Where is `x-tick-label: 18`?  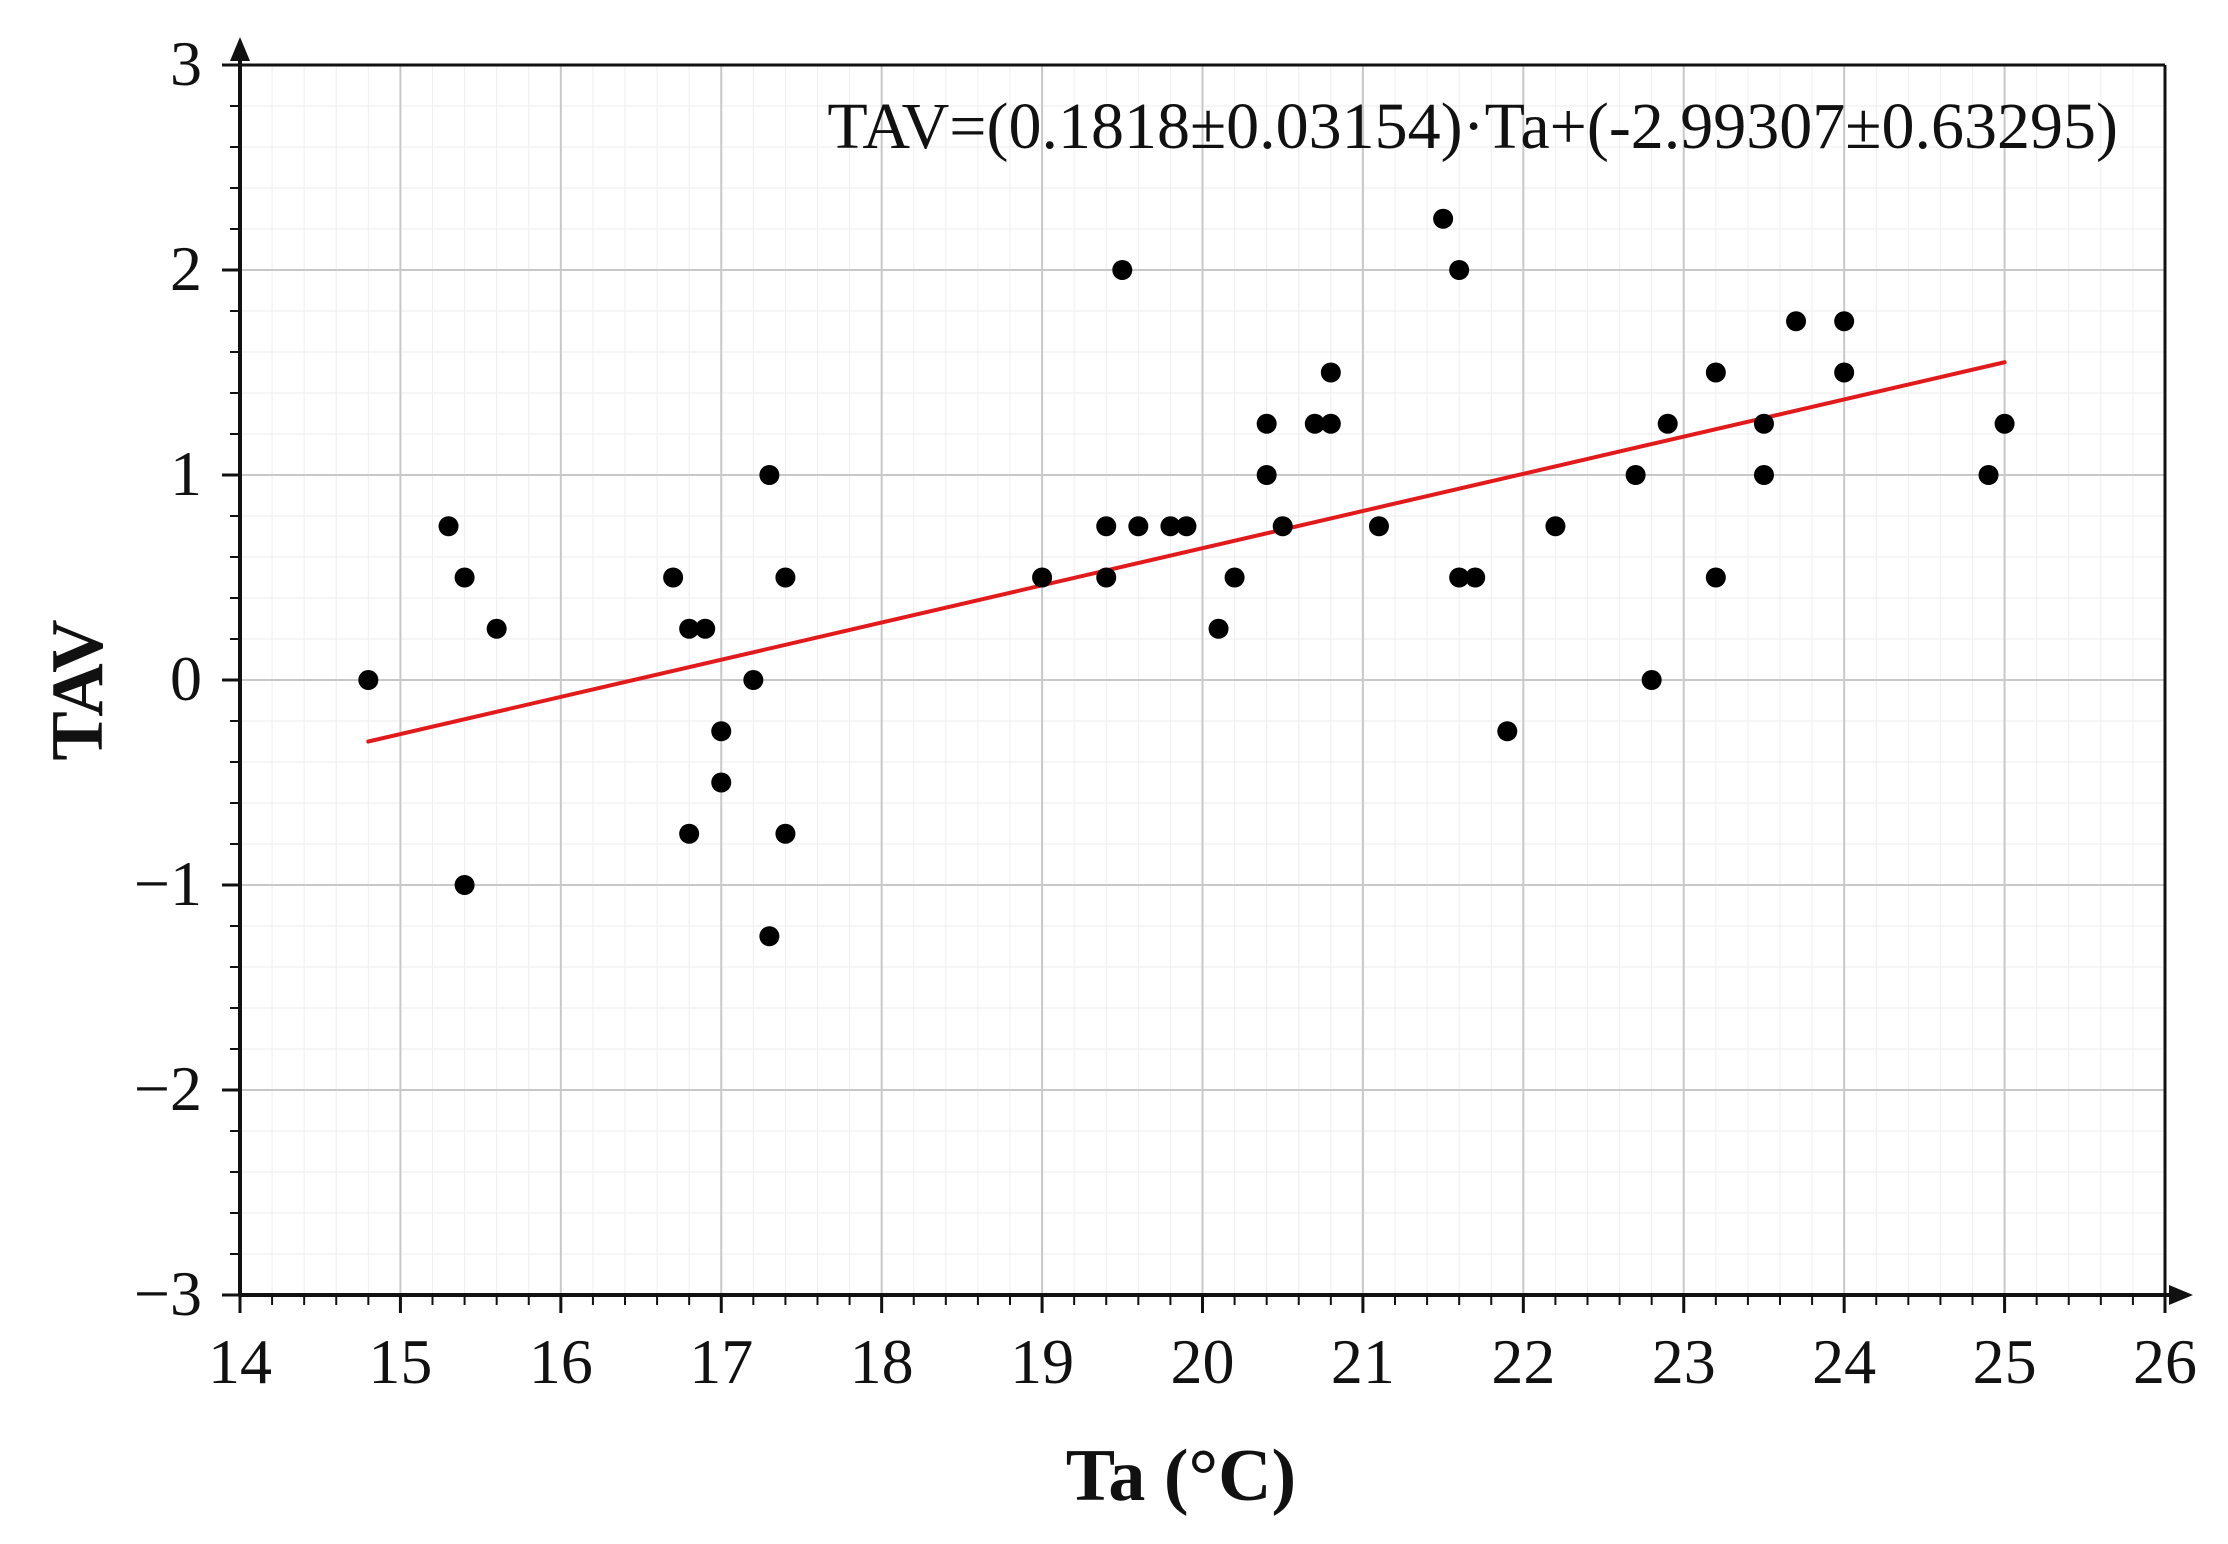 x-tick-label: 18 is located at coordinates (882, 1361).